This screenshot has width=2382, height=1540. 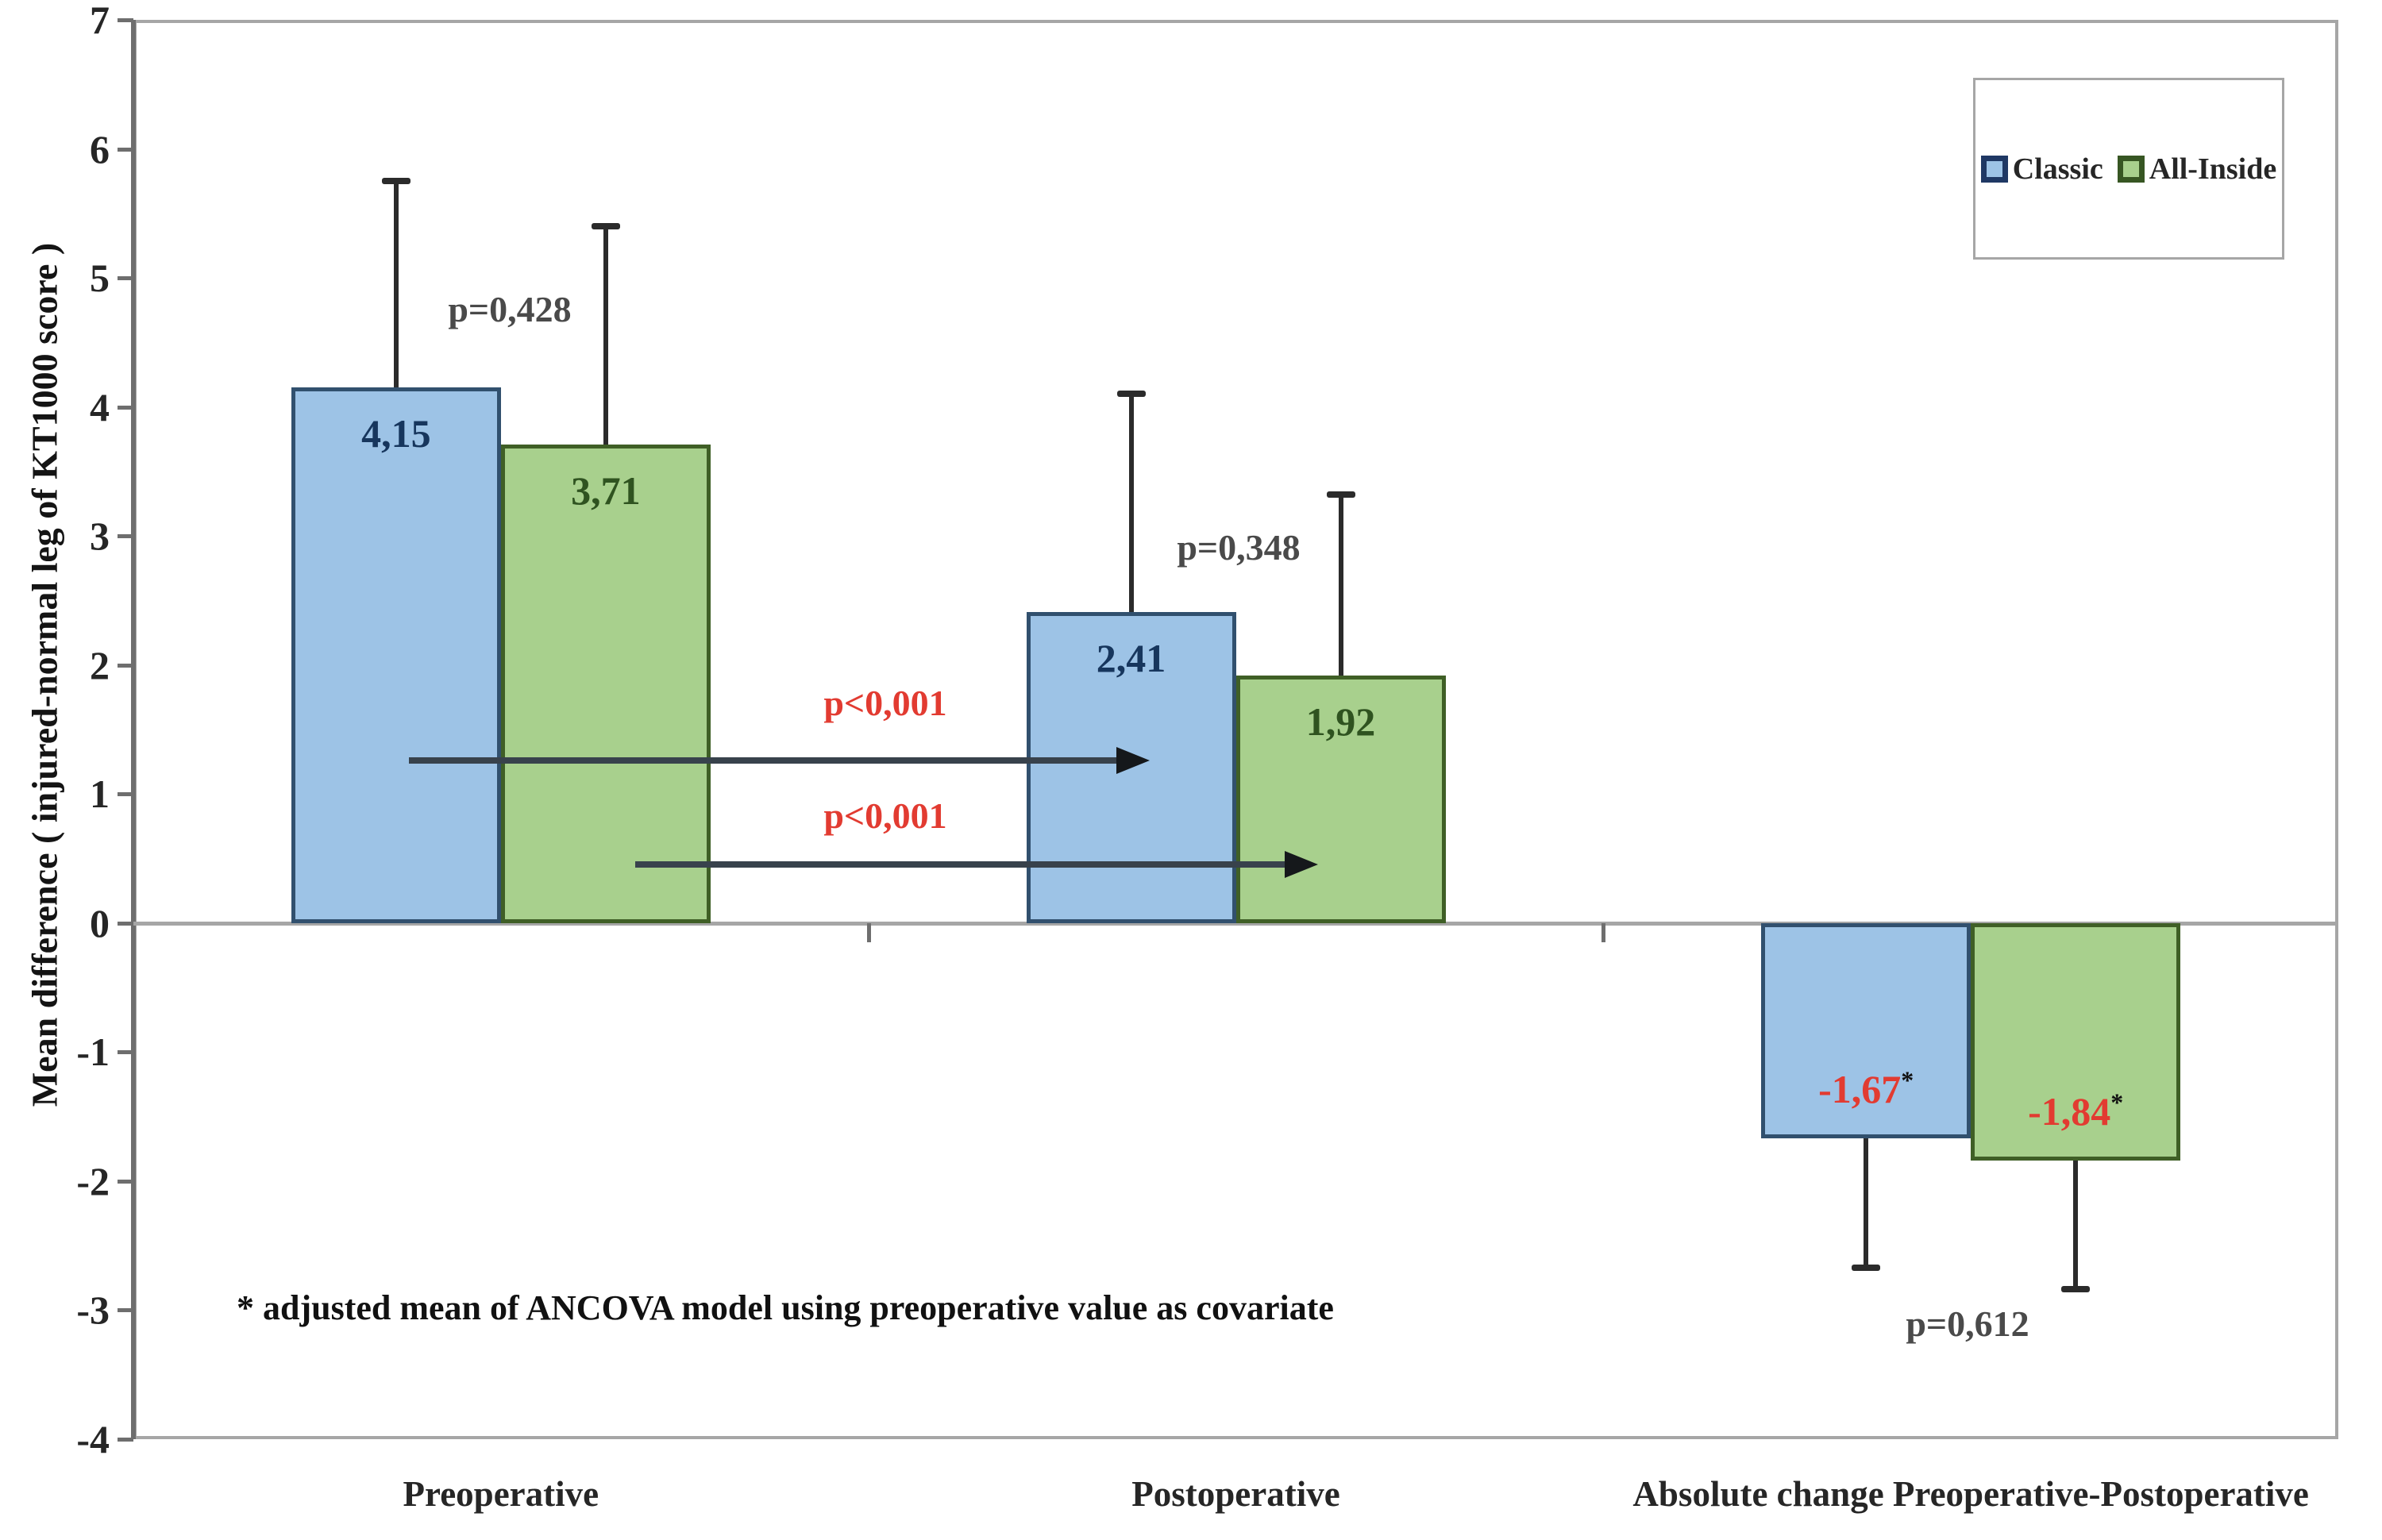 I want to click on y-tick-label: -3, so click(x=93, y=1310).